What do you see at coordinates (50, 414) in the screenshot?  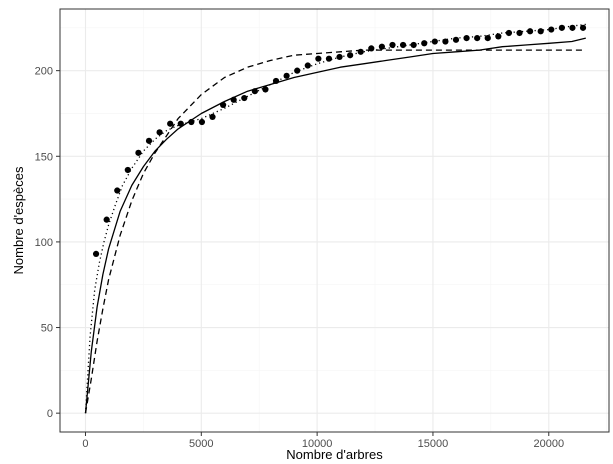 I see `y-tick-label: 0` at bounding box center [50, 414].